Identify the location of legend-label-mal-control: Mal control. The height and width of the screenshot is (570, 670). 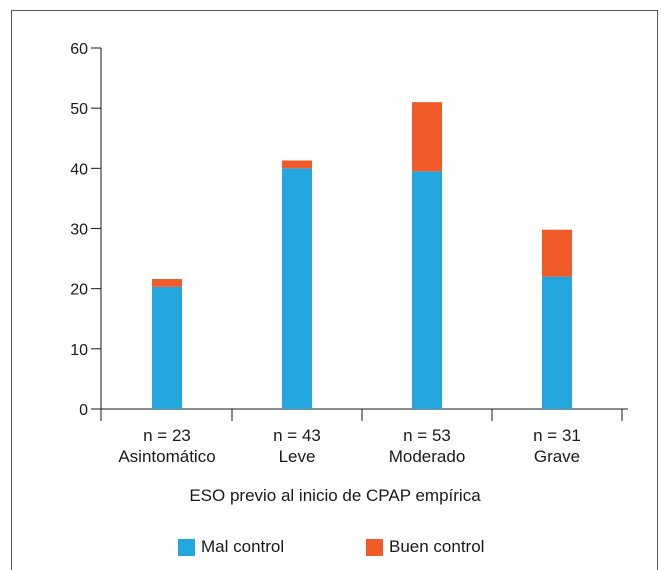
(243, 546).